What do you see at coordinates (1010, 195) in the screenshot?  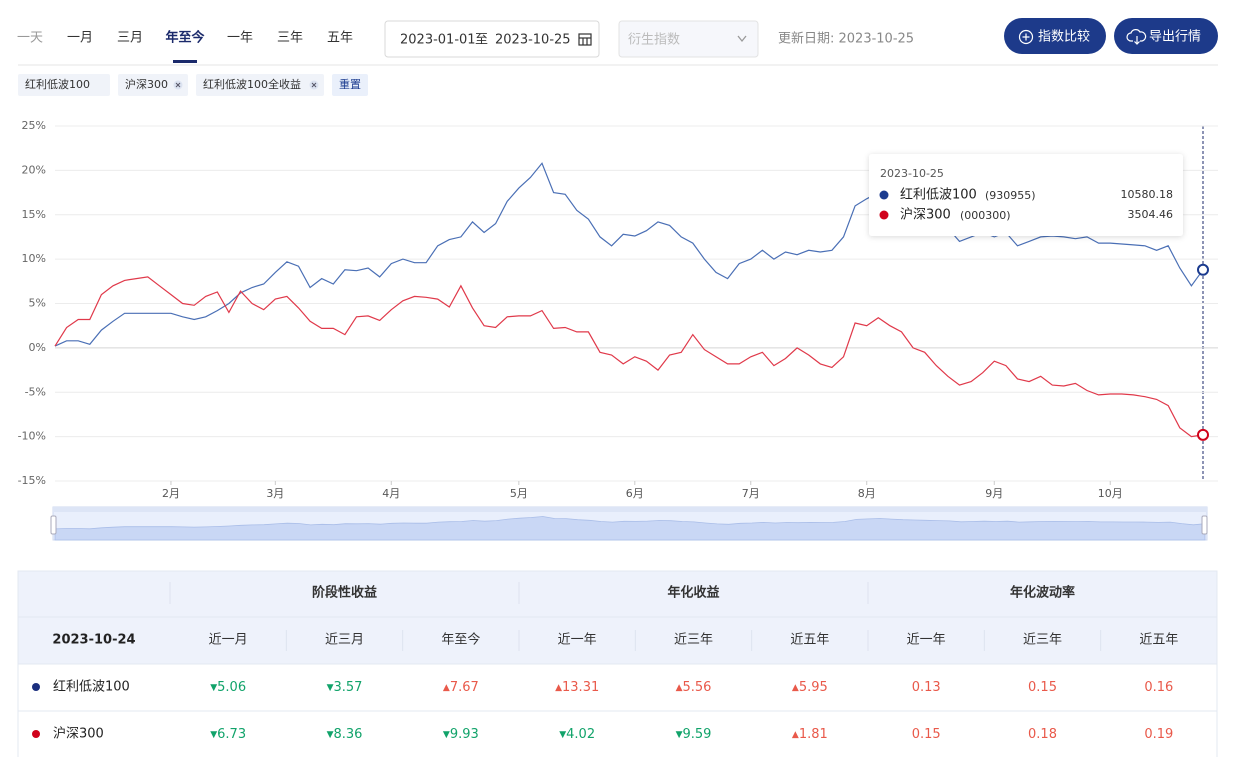 I see `tooltip-code: (930955)` at bounding box center [1010, 195].